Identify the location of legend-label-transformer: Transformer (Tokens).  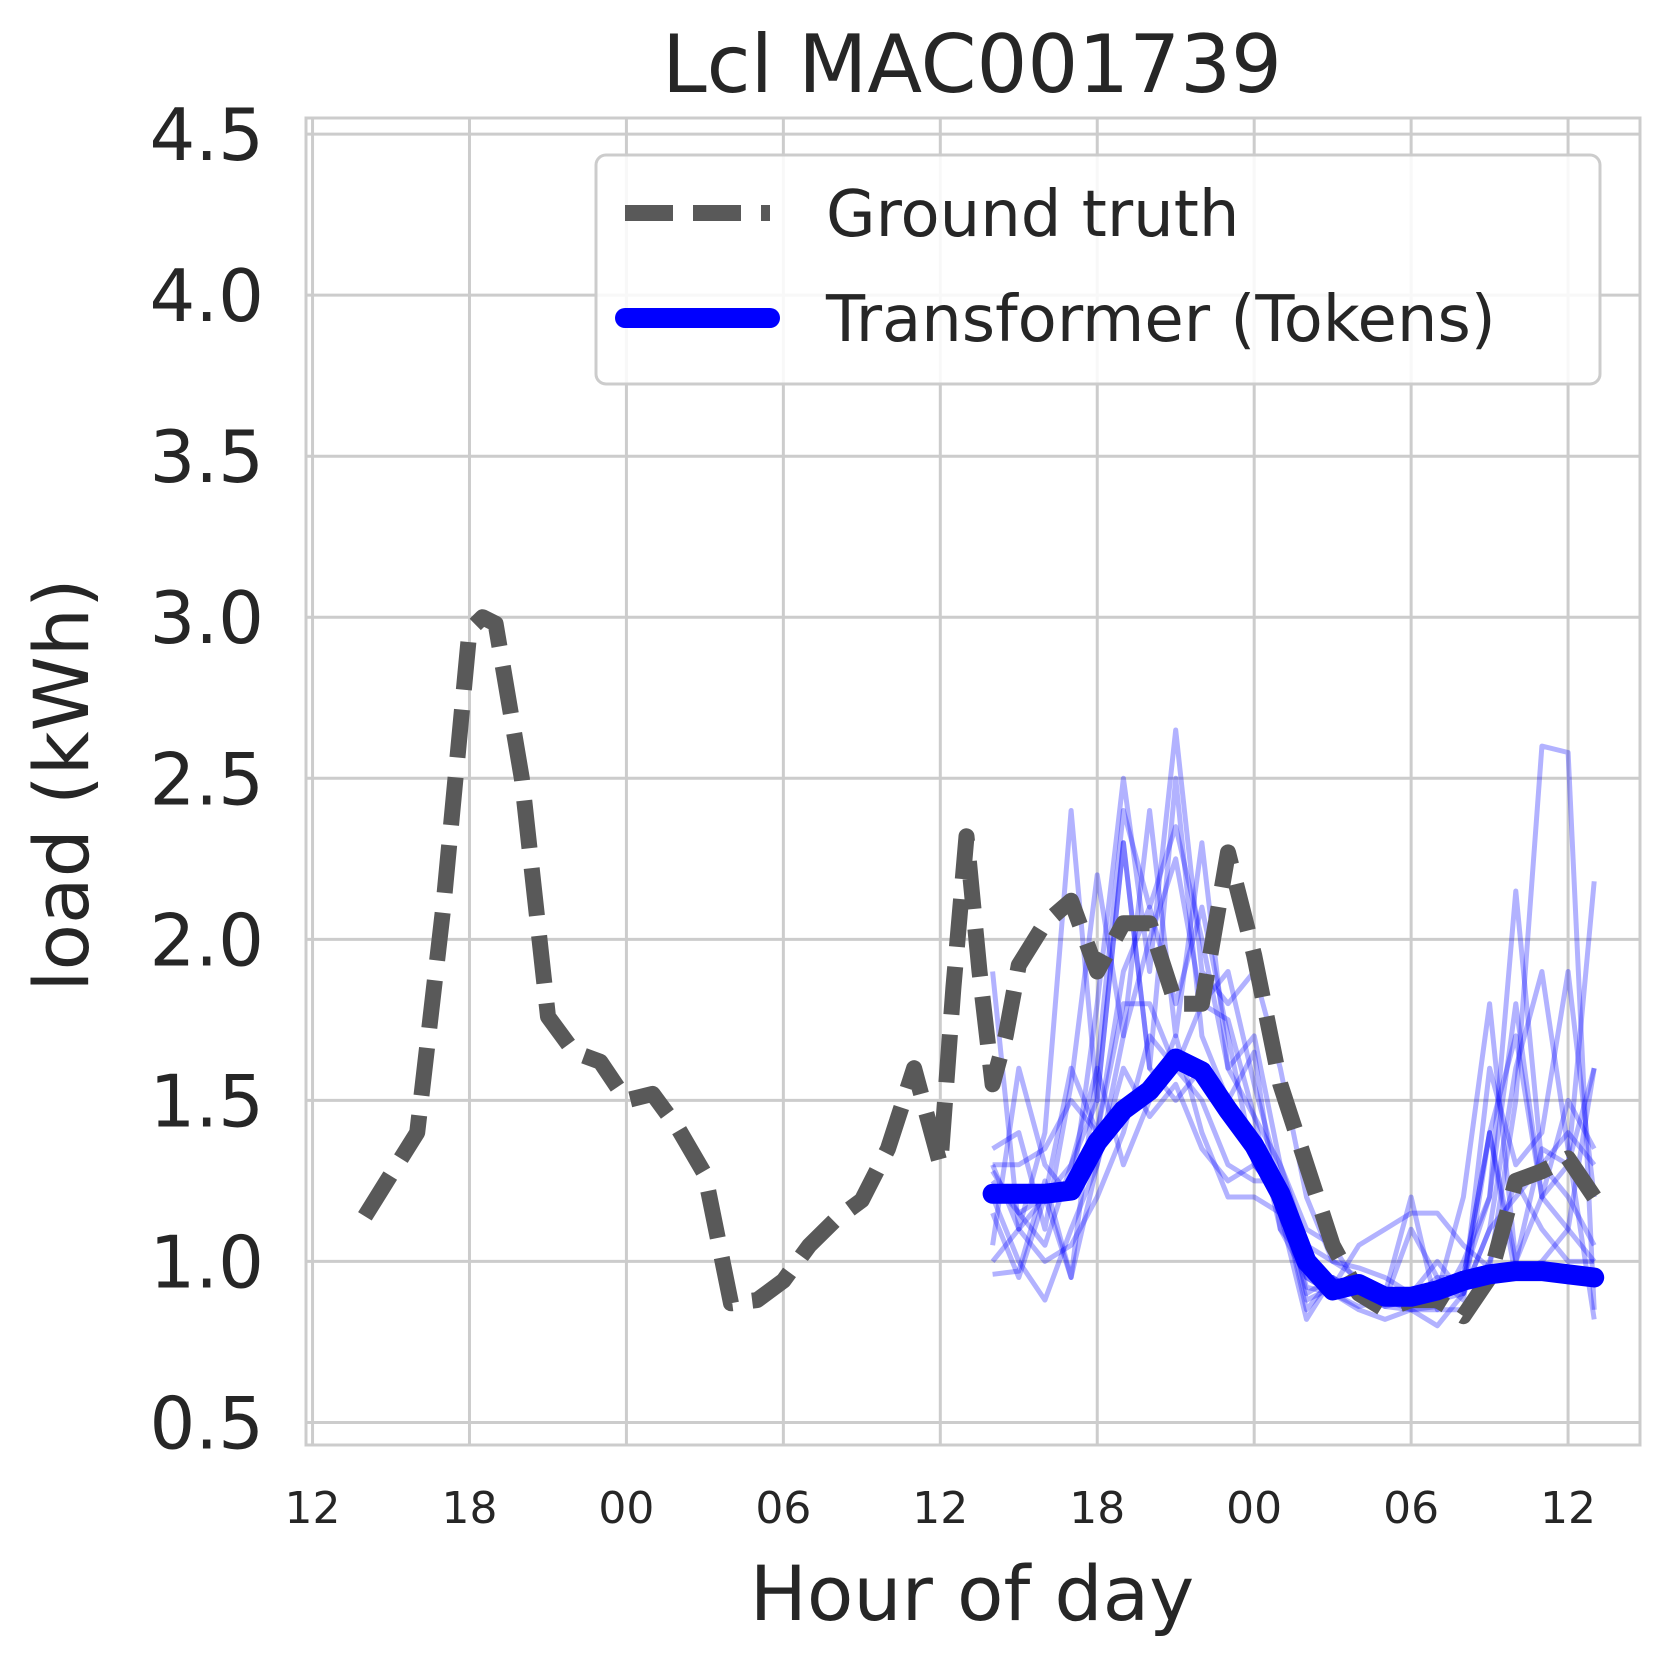
(1160, 320).